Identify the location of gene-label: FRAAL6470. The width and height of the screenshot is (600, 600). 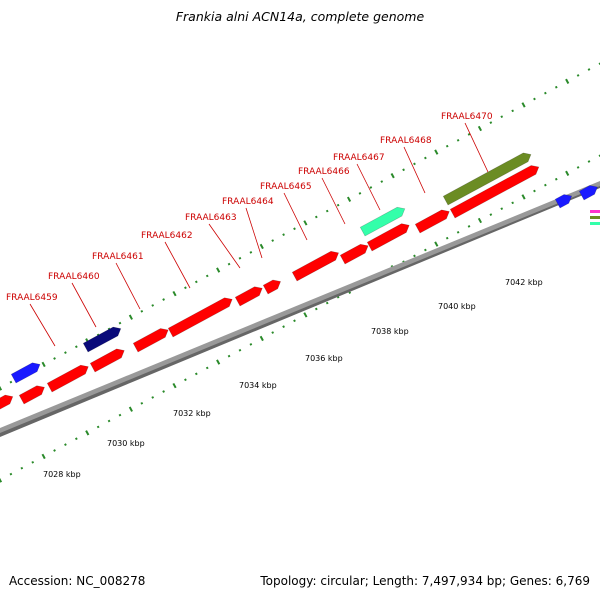
(467, 117).